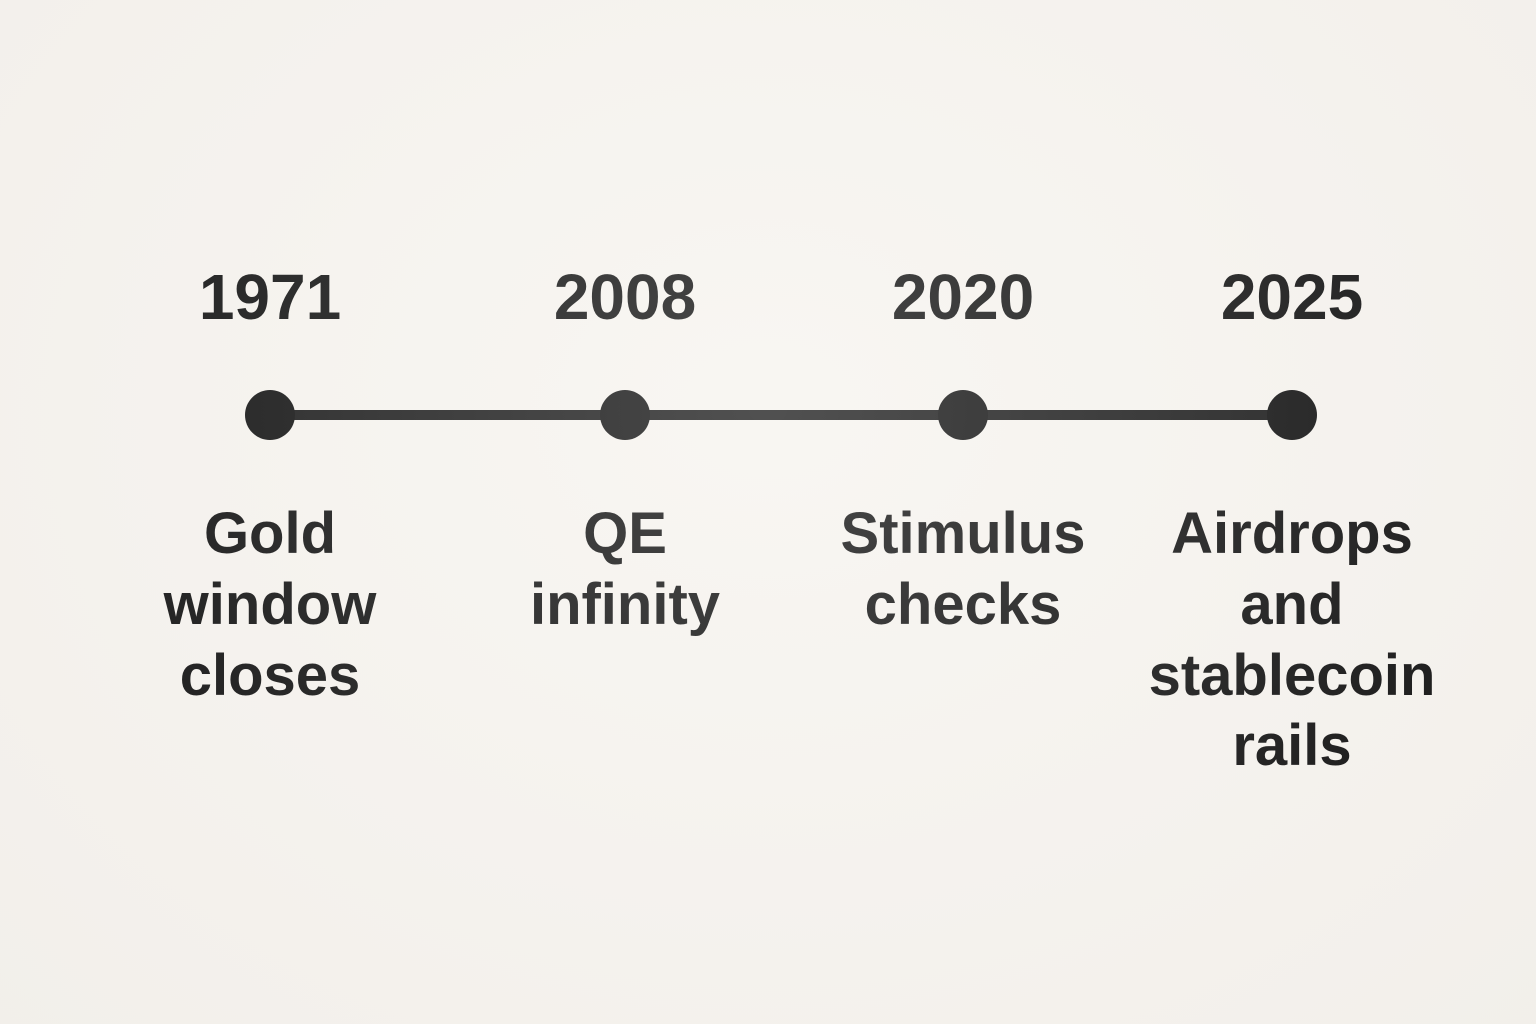 Image resolution: width=1536 pixels, height=1024 pixels. Describe the element at coordinates (270, 604) in the screenshot. I see `event-label: Gold window closes` at that location.